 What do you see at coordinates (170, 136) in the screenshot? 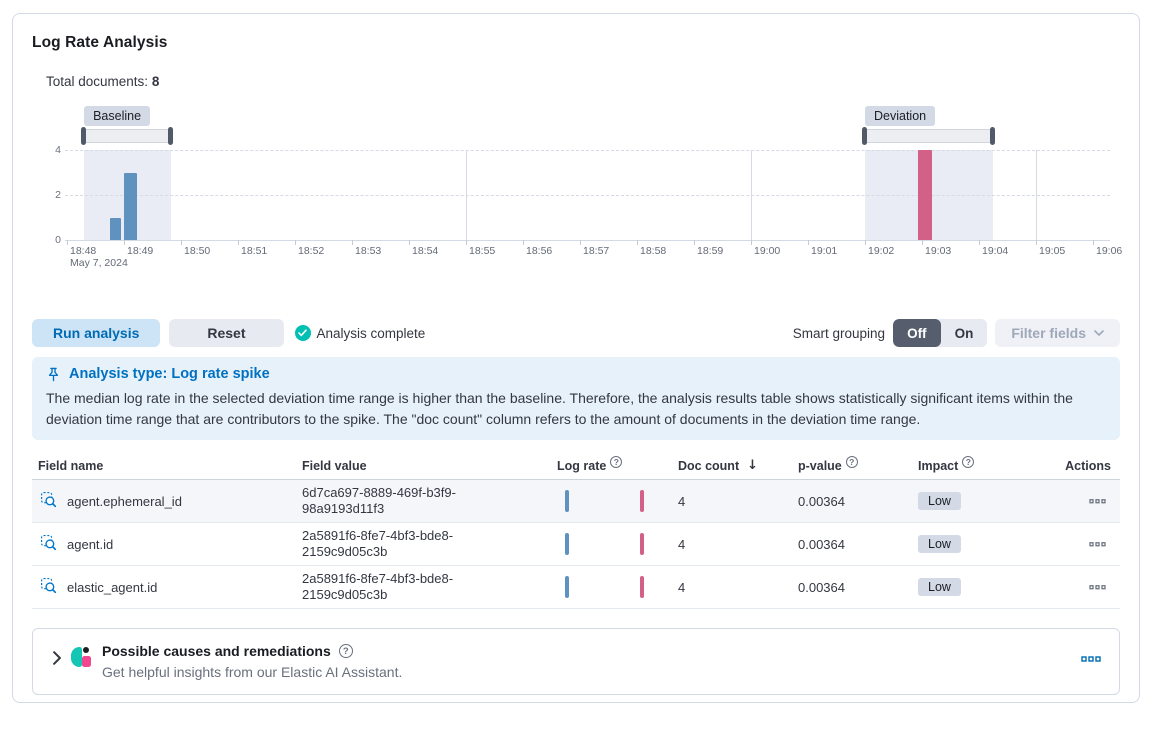
I see `baseline-brush-handle-right` at bounding box center [170, 136].